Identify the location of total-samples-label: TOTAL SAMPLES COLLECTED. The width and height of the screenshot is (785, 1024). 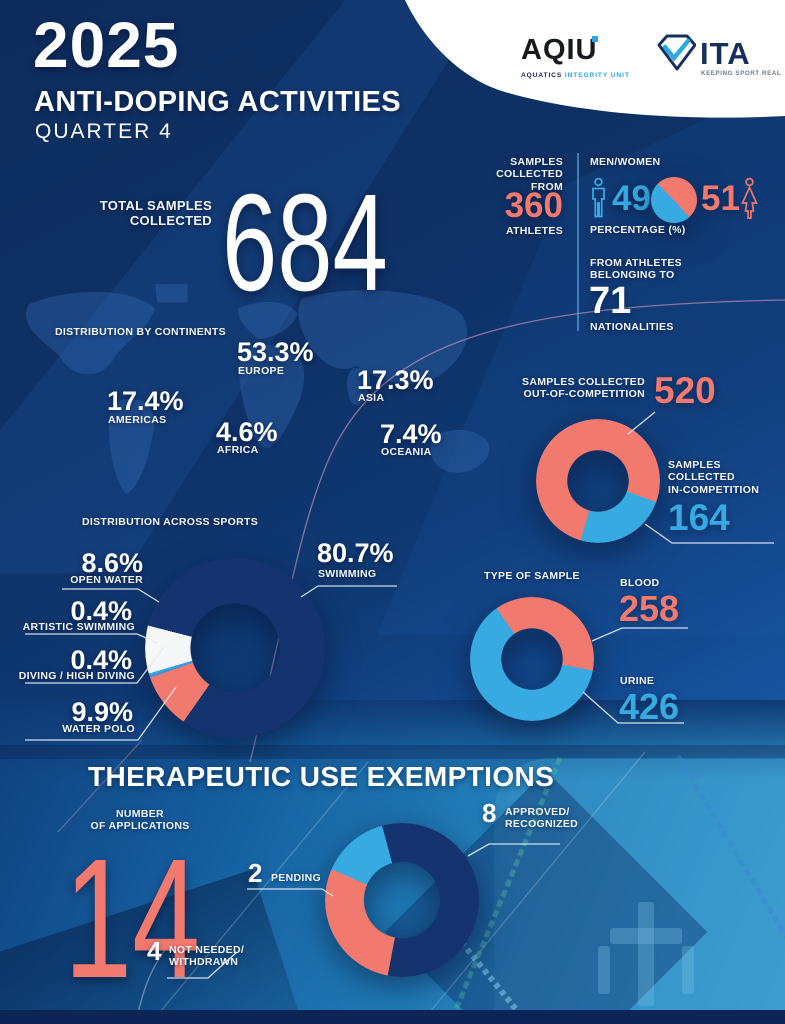
(155, 213).